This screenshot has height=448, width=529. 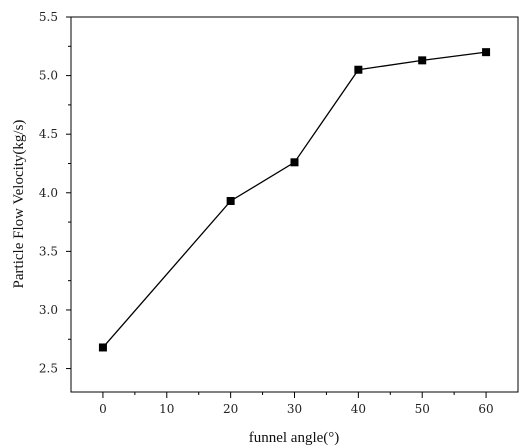 I want to click on y-tick-label: 3.5, so click(x=48, y=251).